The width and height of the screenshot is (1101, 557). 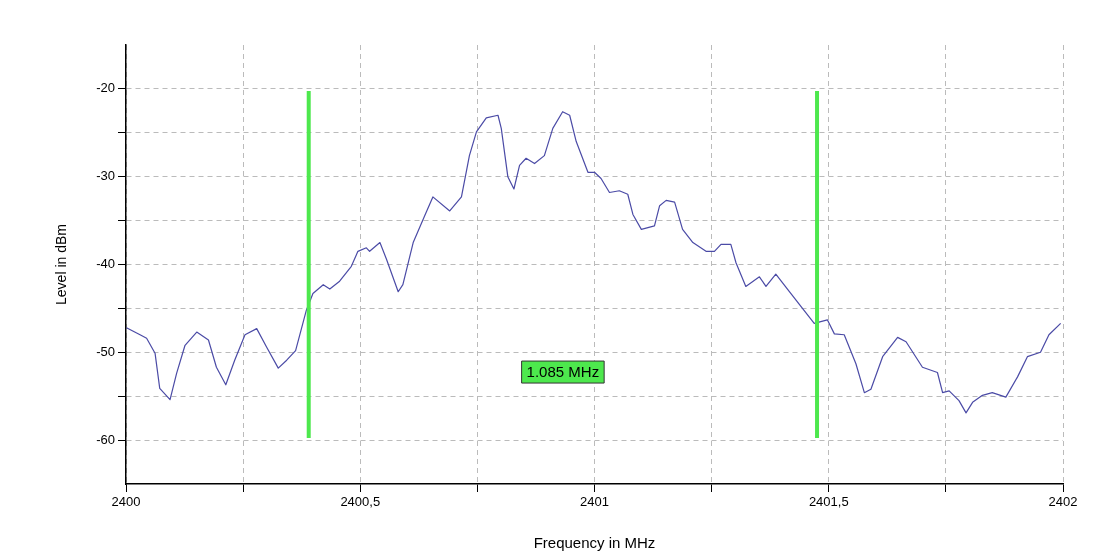 I want to click on y-tick-label: -20, so click(x=105, y=88).